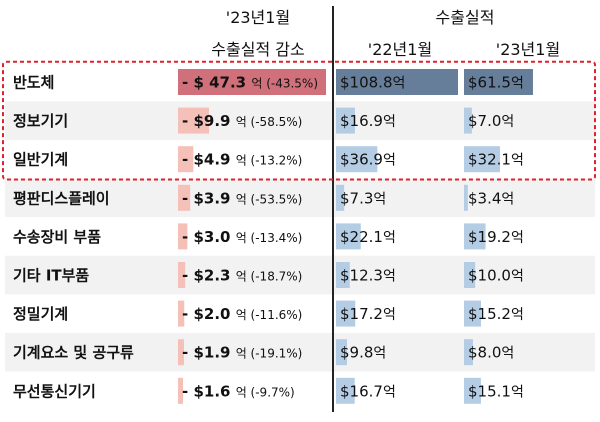 The image size is (600, 422). What do you see at coordinates (209, 391) in the screenshot?
I see `decrease-value: - $1.6` at bounding box center [209, 391].